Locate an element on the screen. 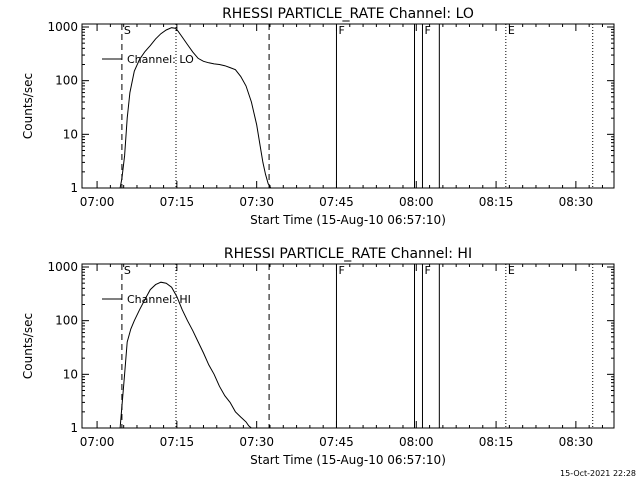 The image size is (640, 480). footer-timestamp: 15-Oct-2021 22:28 is located at coordinates (598, 473).